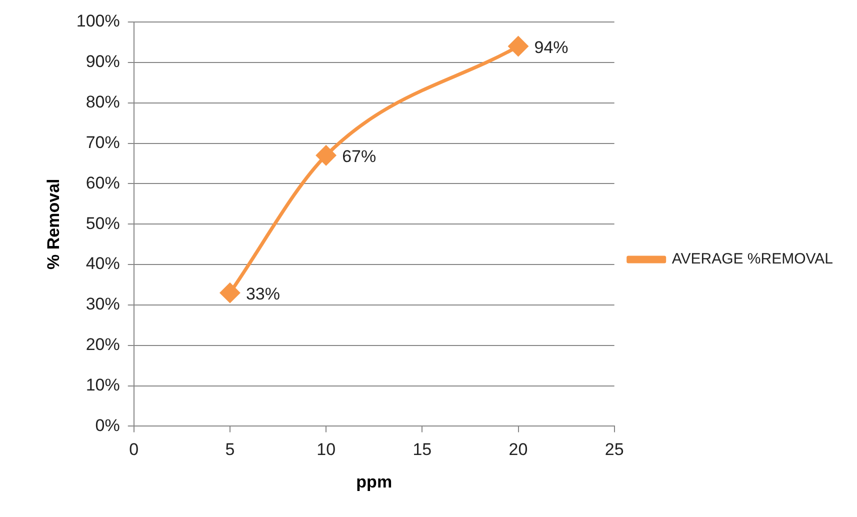  Describe the element at coordinates (374, 482) in the screenshot. I see `x-axis-title: ppm` at that location.